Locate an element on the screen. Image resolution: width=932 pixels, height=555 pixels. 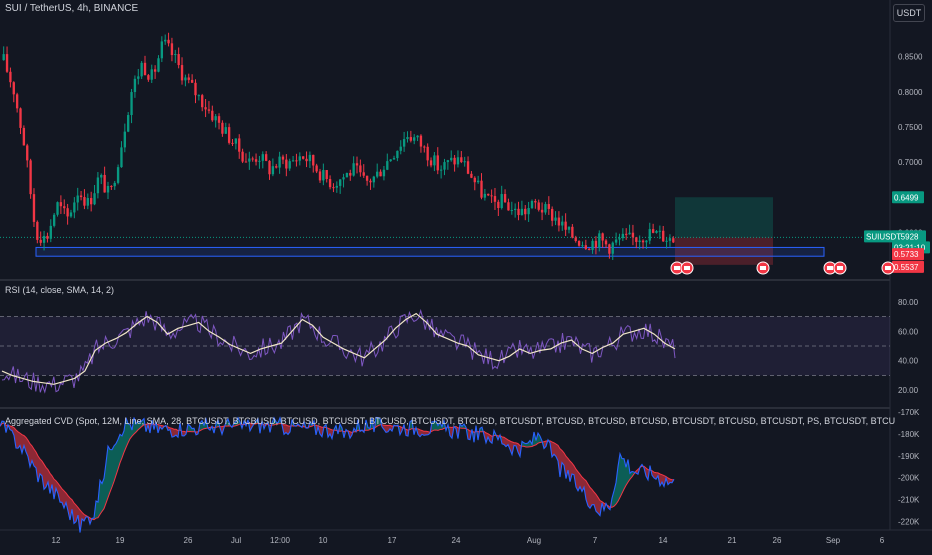
price-axis-tick: 0.8500 is located at coordinates (910, 57).